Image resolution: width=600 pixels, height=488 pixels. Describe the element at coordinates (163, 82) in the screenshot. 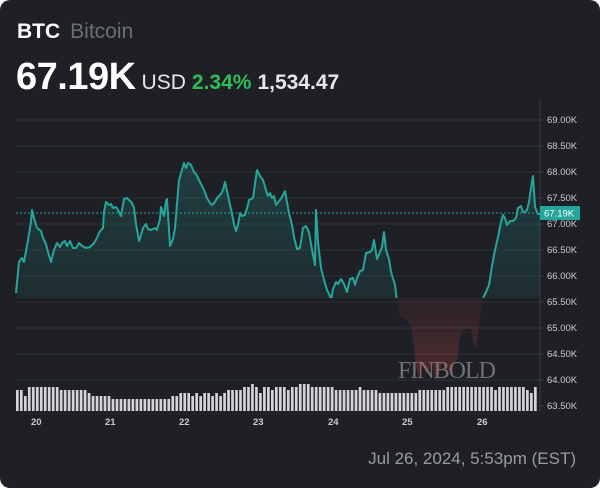

I see `currency-label: USD` at that location.